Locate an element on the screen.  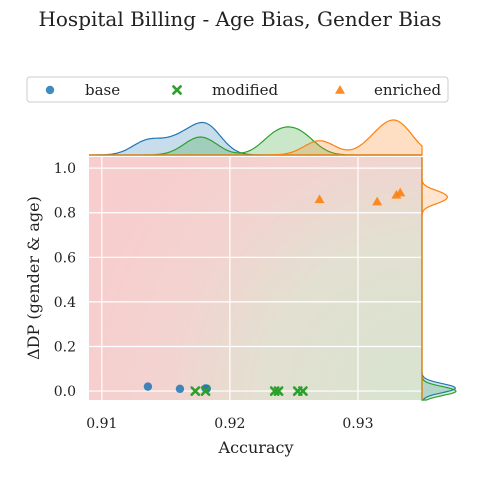
legend-label-modified: modified is located at coordinates (245, 90).